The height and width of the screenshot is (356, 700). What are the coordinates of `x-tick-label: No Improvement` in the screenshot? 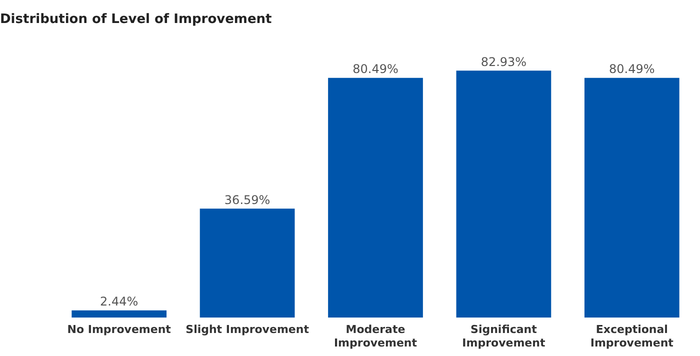 It's located at (119, 329).